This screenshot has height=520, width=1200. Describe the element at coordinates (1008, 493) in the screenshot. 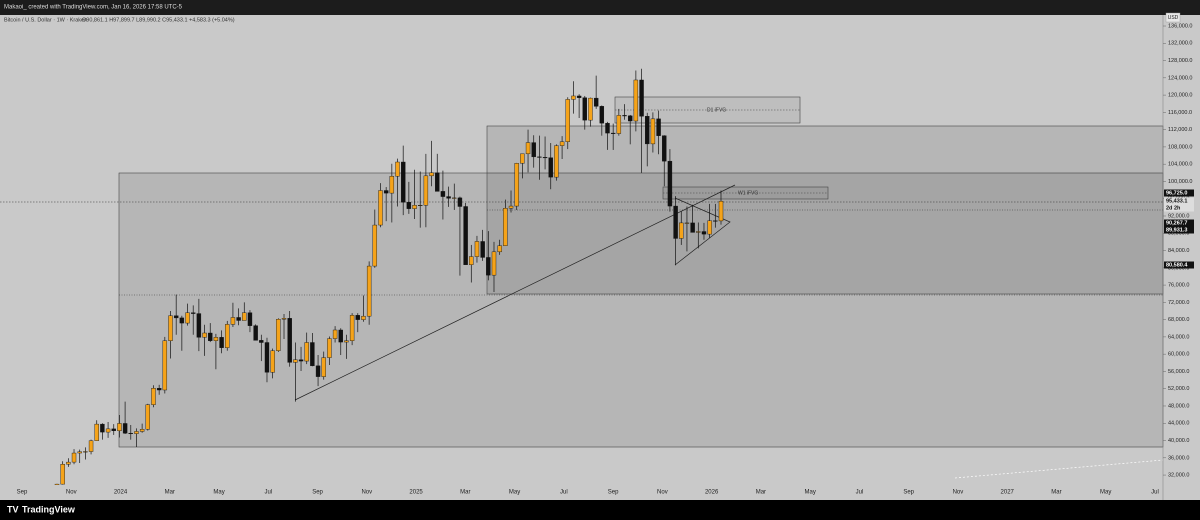

I see `x-tick-label: 2027` at that location.